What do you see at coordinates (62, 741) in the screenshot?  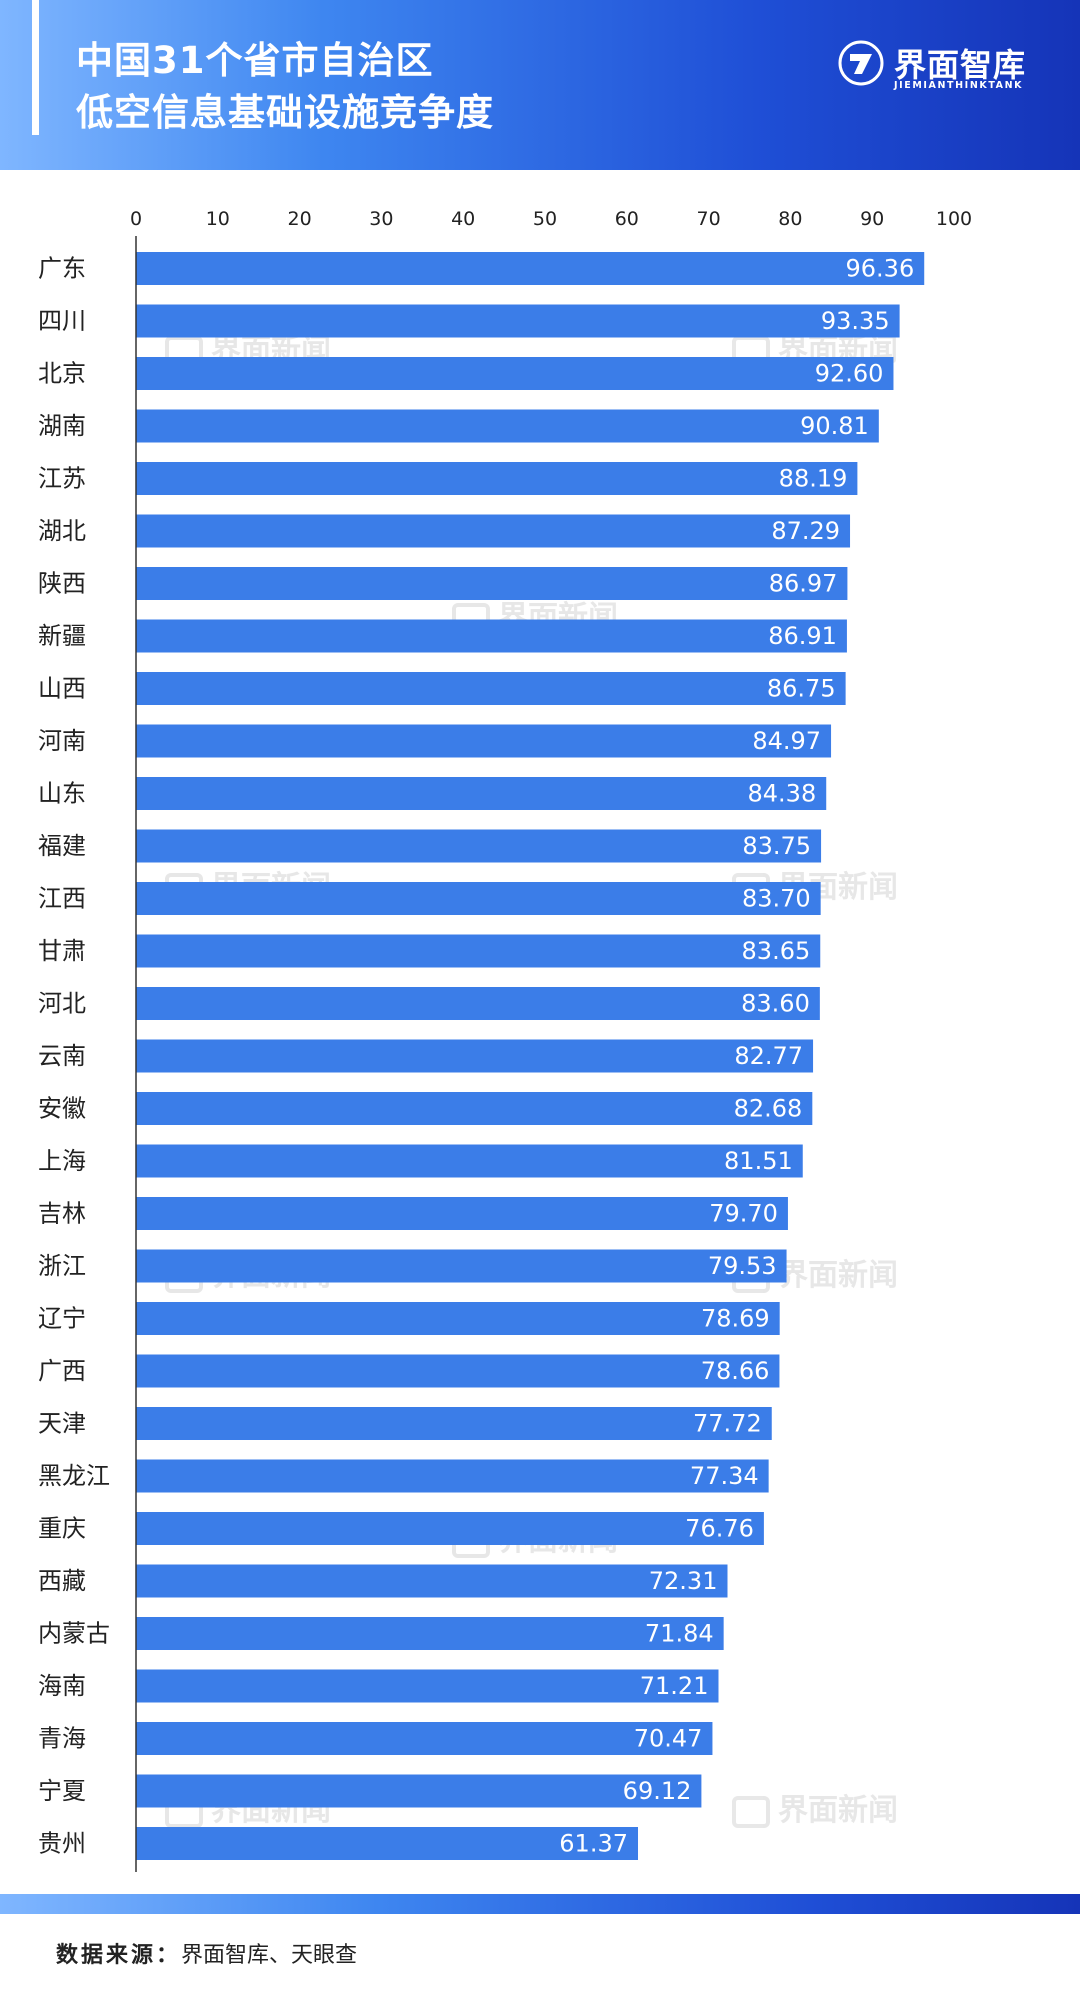 I see `category-label: 河南` at bounding box center [62, 741].